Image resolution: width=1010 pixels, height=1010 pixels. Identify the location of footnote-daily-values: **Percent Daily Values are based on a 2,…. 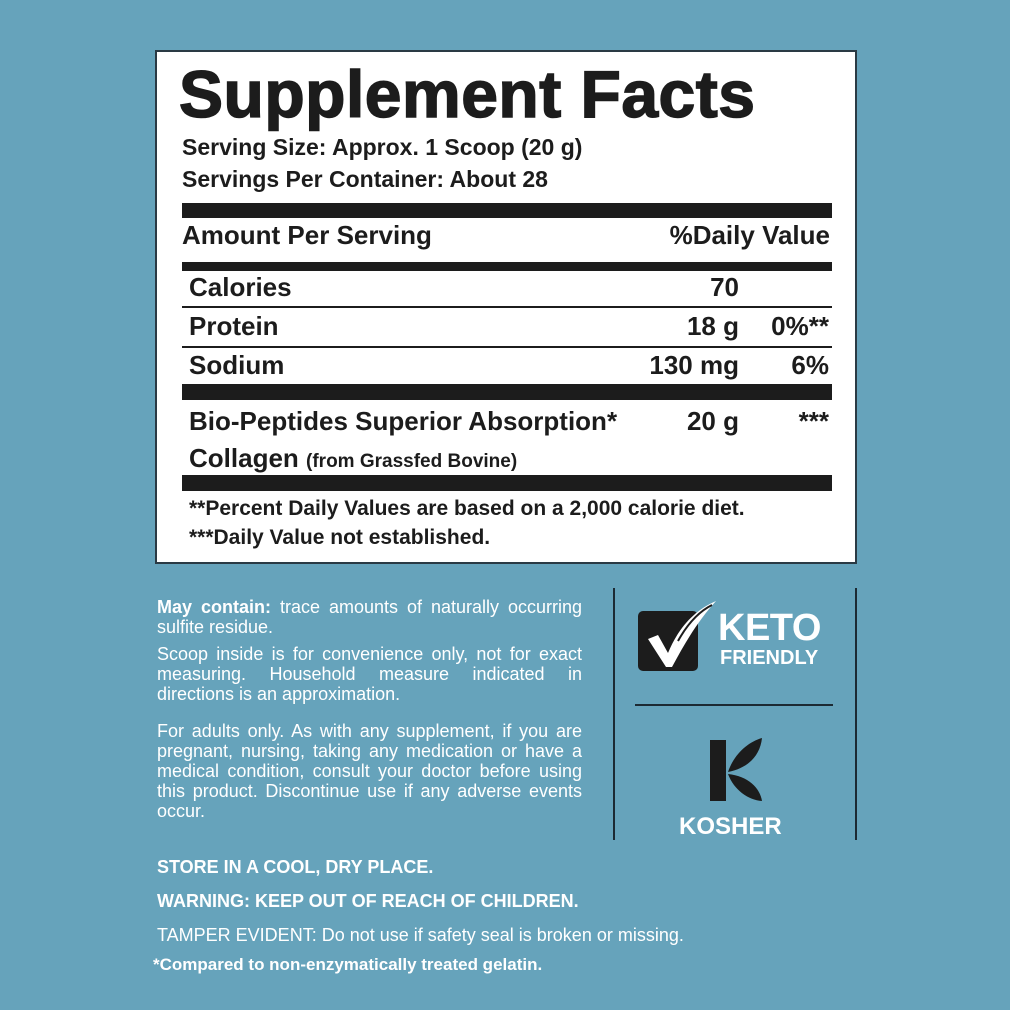
(467, 508).